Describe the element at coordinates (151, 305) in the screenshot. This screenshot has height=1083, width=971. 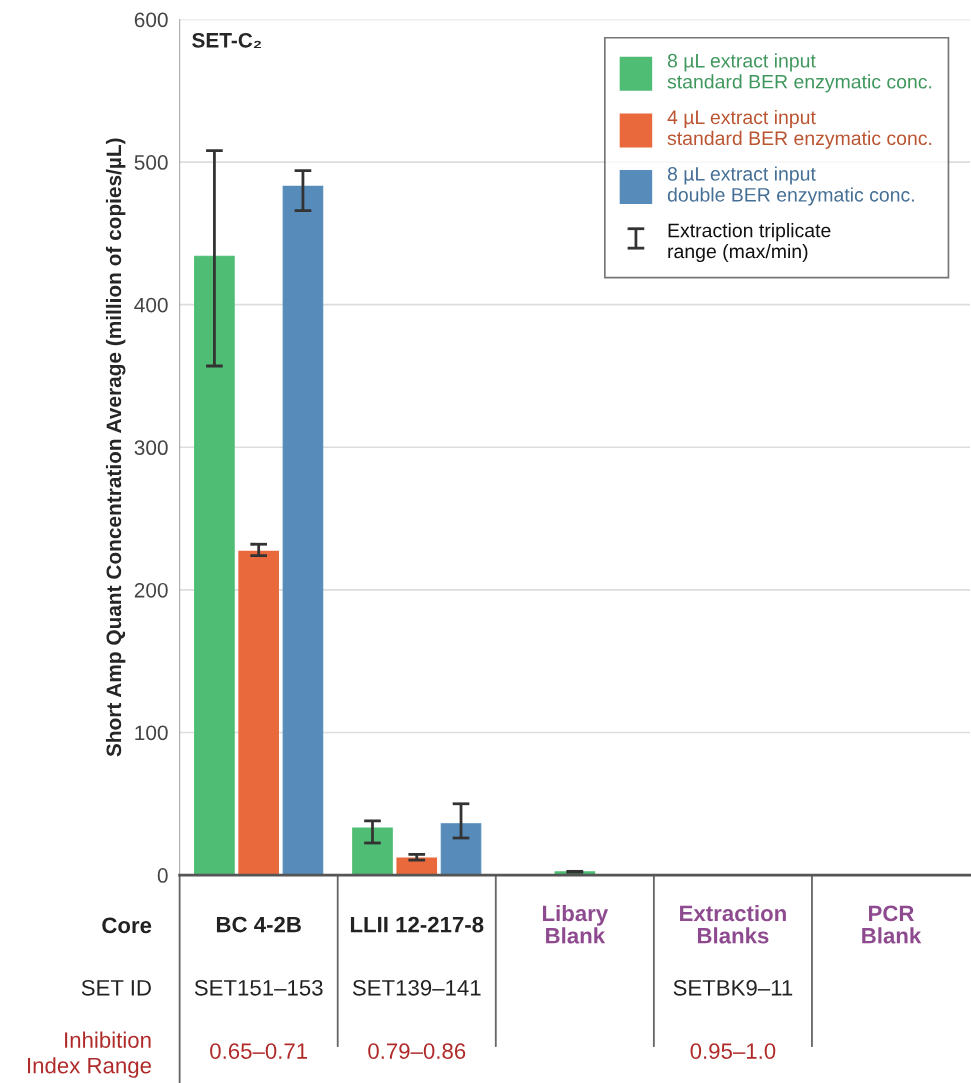
I see `y-tick-label: 400` at that location.